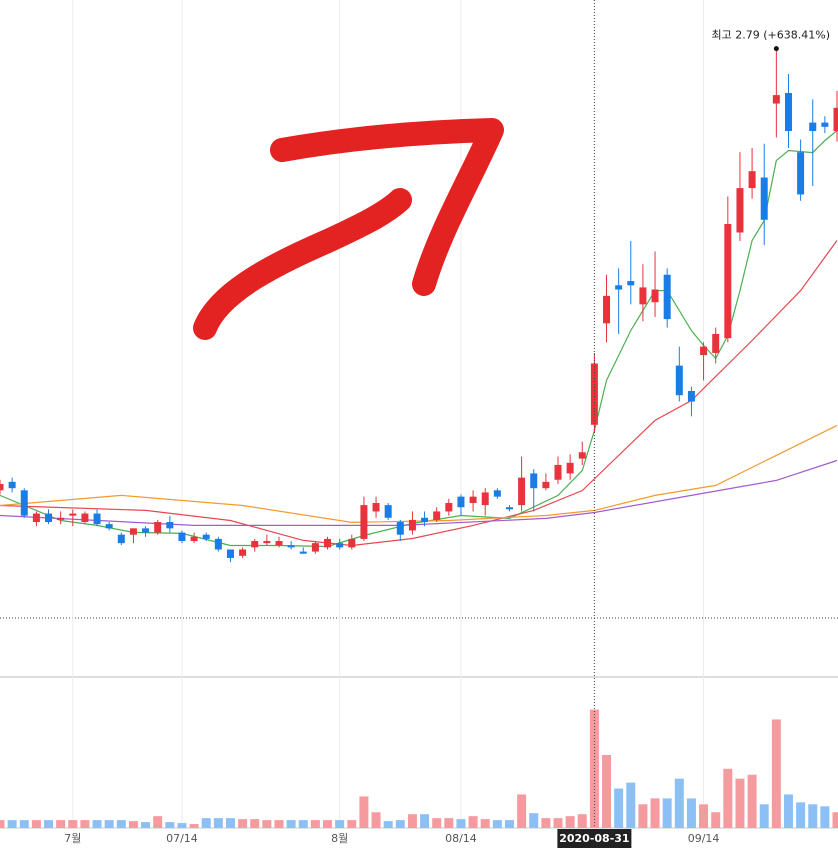 Image resolution: width=838 pixels, height=848 pixels. I want to click on x-tick-label: 7월, so click(72, 838).